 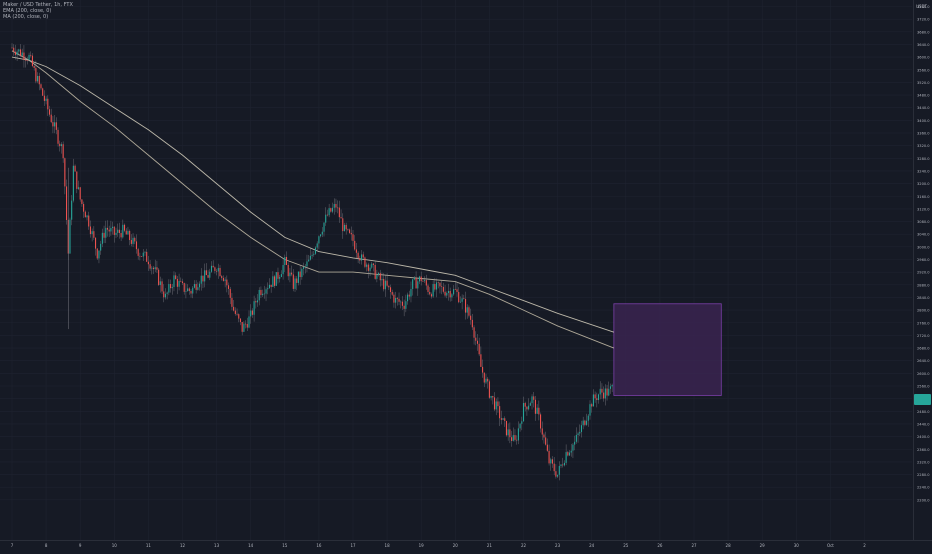 I want to click on symbol-title: Maker / USD Tether, 1h, FTX, so click(x=38, y=5).